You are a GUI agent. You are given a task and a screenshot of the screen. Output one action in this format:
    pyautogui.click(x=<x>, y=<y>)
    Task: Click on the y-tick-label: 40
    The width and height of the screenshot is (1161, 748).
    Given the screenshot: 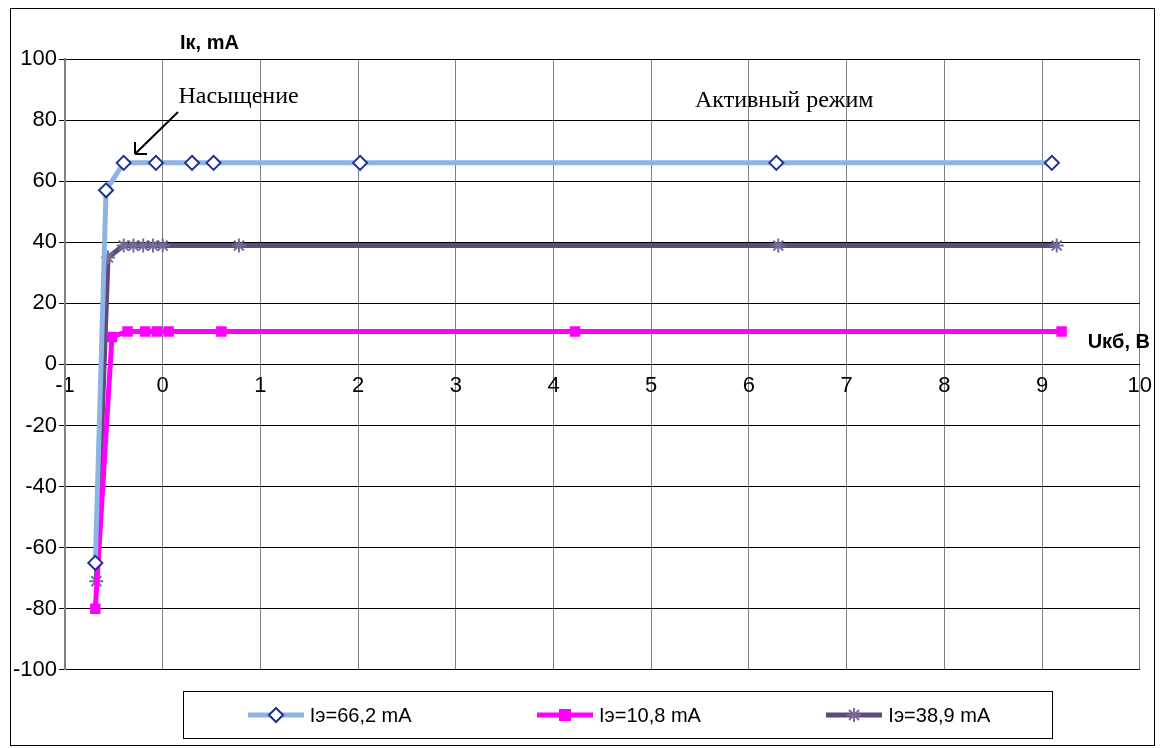 What is the action you would take?
    pyautogui.click(x=45, y=241)
    